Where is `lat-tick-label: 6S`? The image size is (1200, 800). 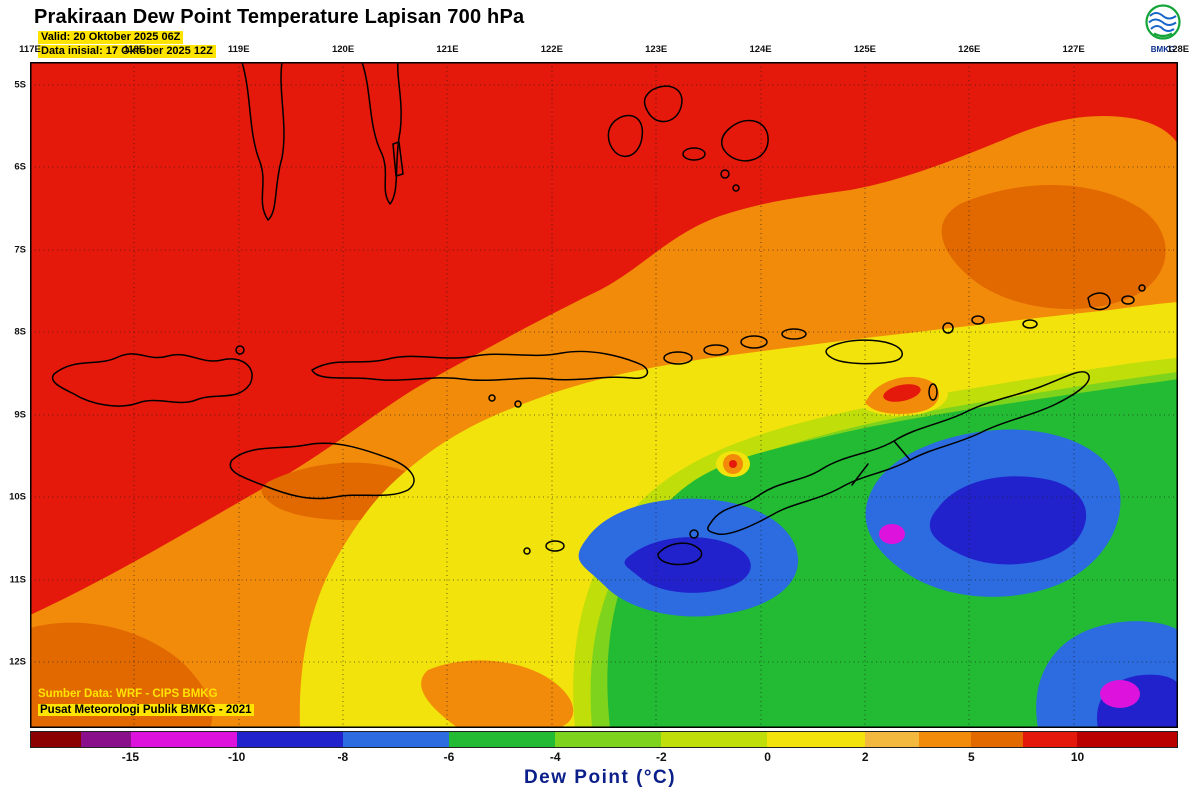
lat-tick-label: 6S is located at coordinates (20, 167).